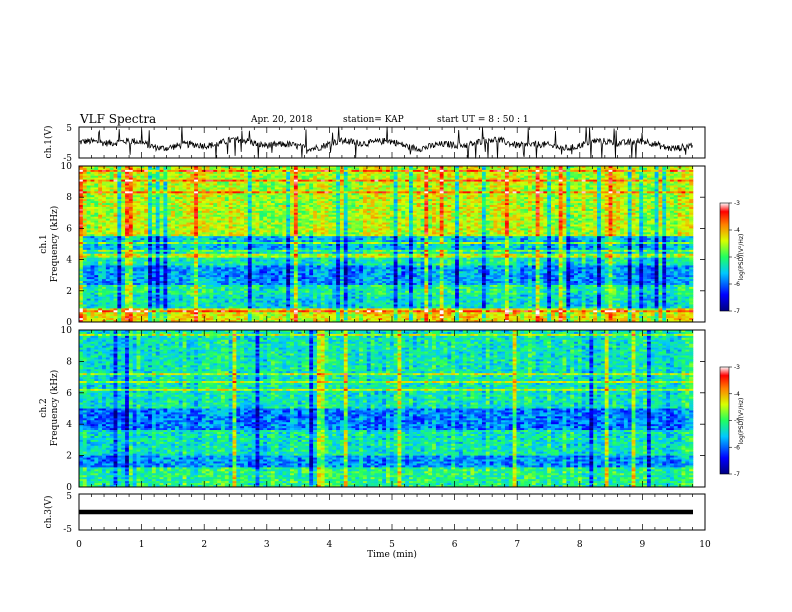  I want to click on x-axis-tick-labels: 0 1 2 3 4 5 6 7 8 9 10, so click(393, 545).